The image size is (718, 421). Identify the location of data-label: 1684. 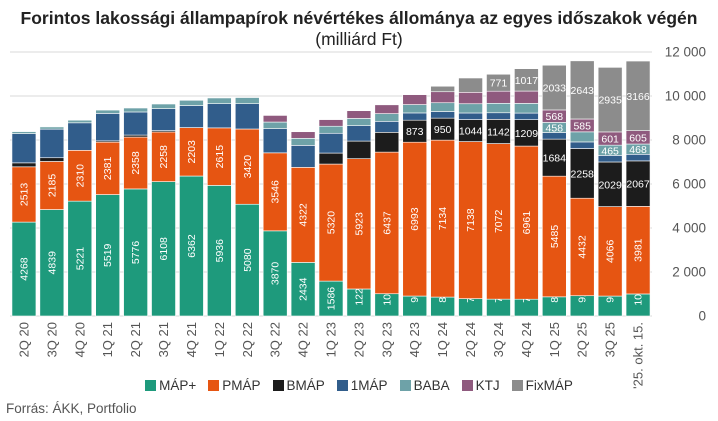
(555, 159).